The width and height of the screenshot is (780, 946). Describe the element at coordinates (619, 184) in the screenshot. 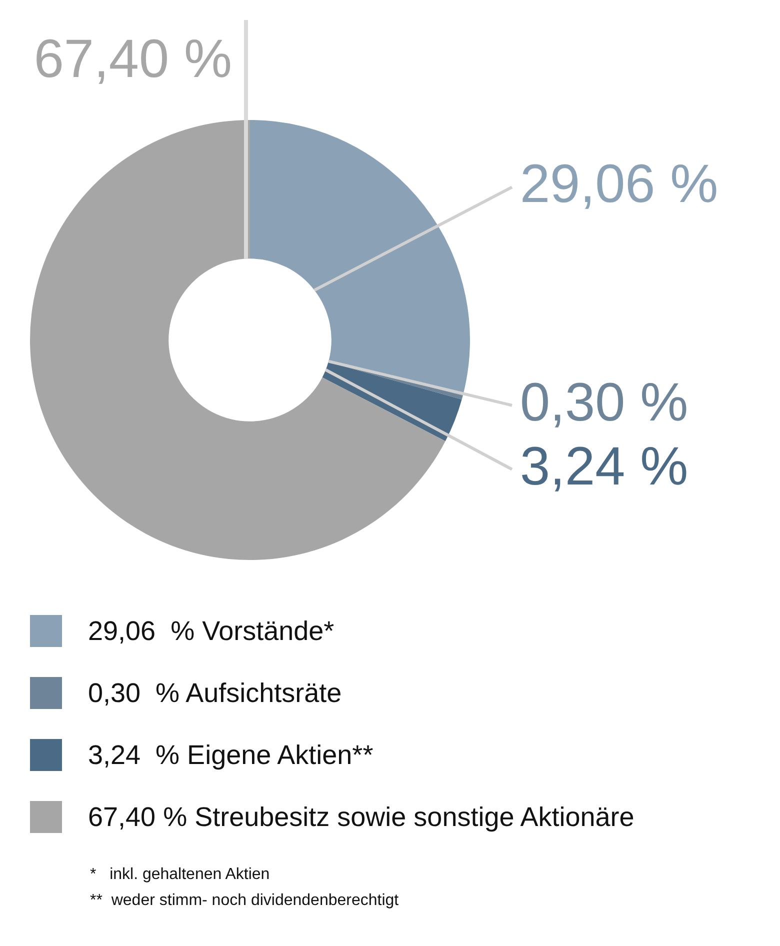

I see `data-label: 29,06 %` at that location.